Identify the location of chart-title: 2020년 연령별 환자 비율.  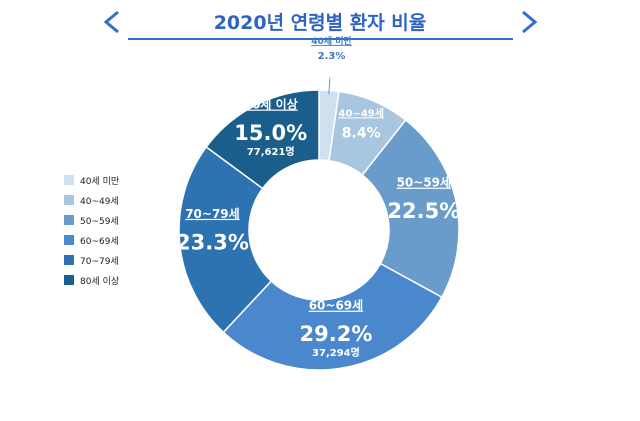
(320, 23).